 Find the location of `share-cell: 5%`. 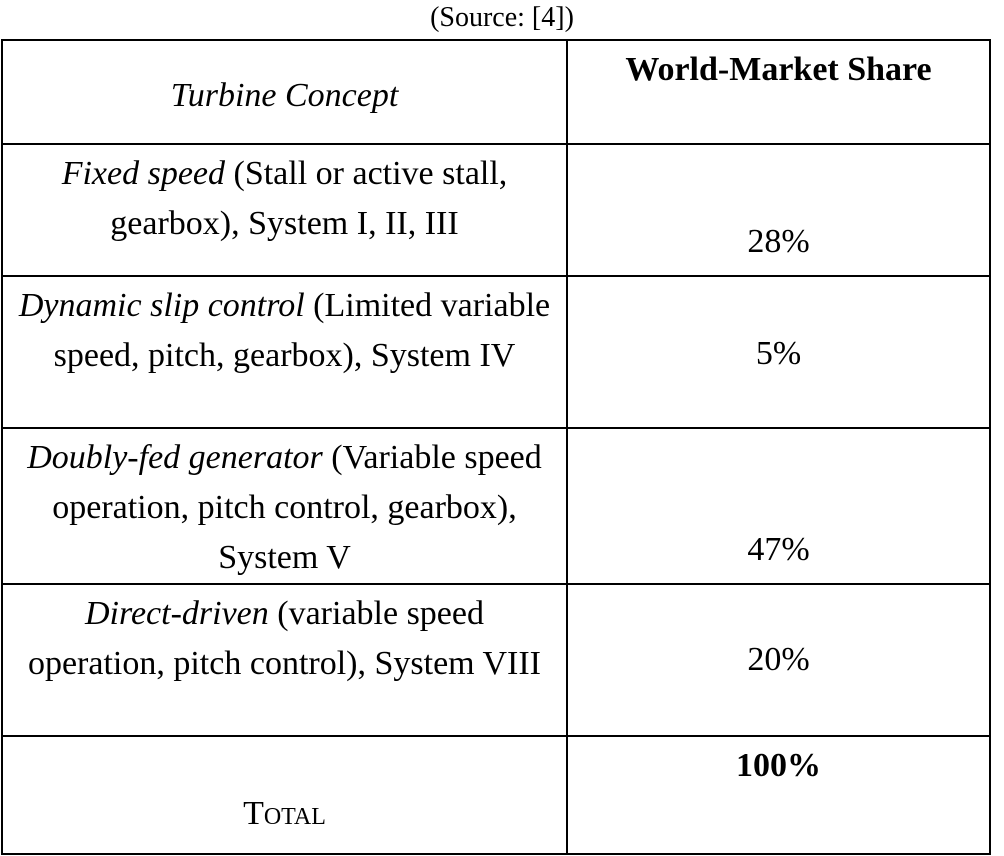

share-cell: 5% is located at coordinates (778, 352).